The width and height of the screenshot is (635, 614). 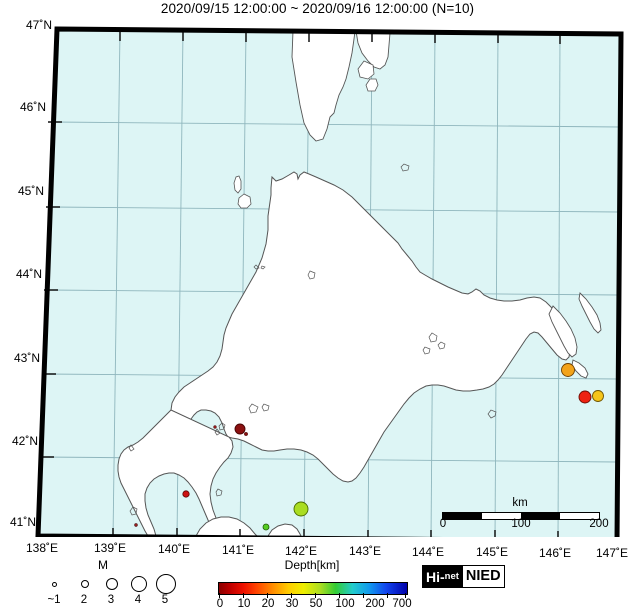 I want to click on landmass-etorofu, so click(x=590, y=313).